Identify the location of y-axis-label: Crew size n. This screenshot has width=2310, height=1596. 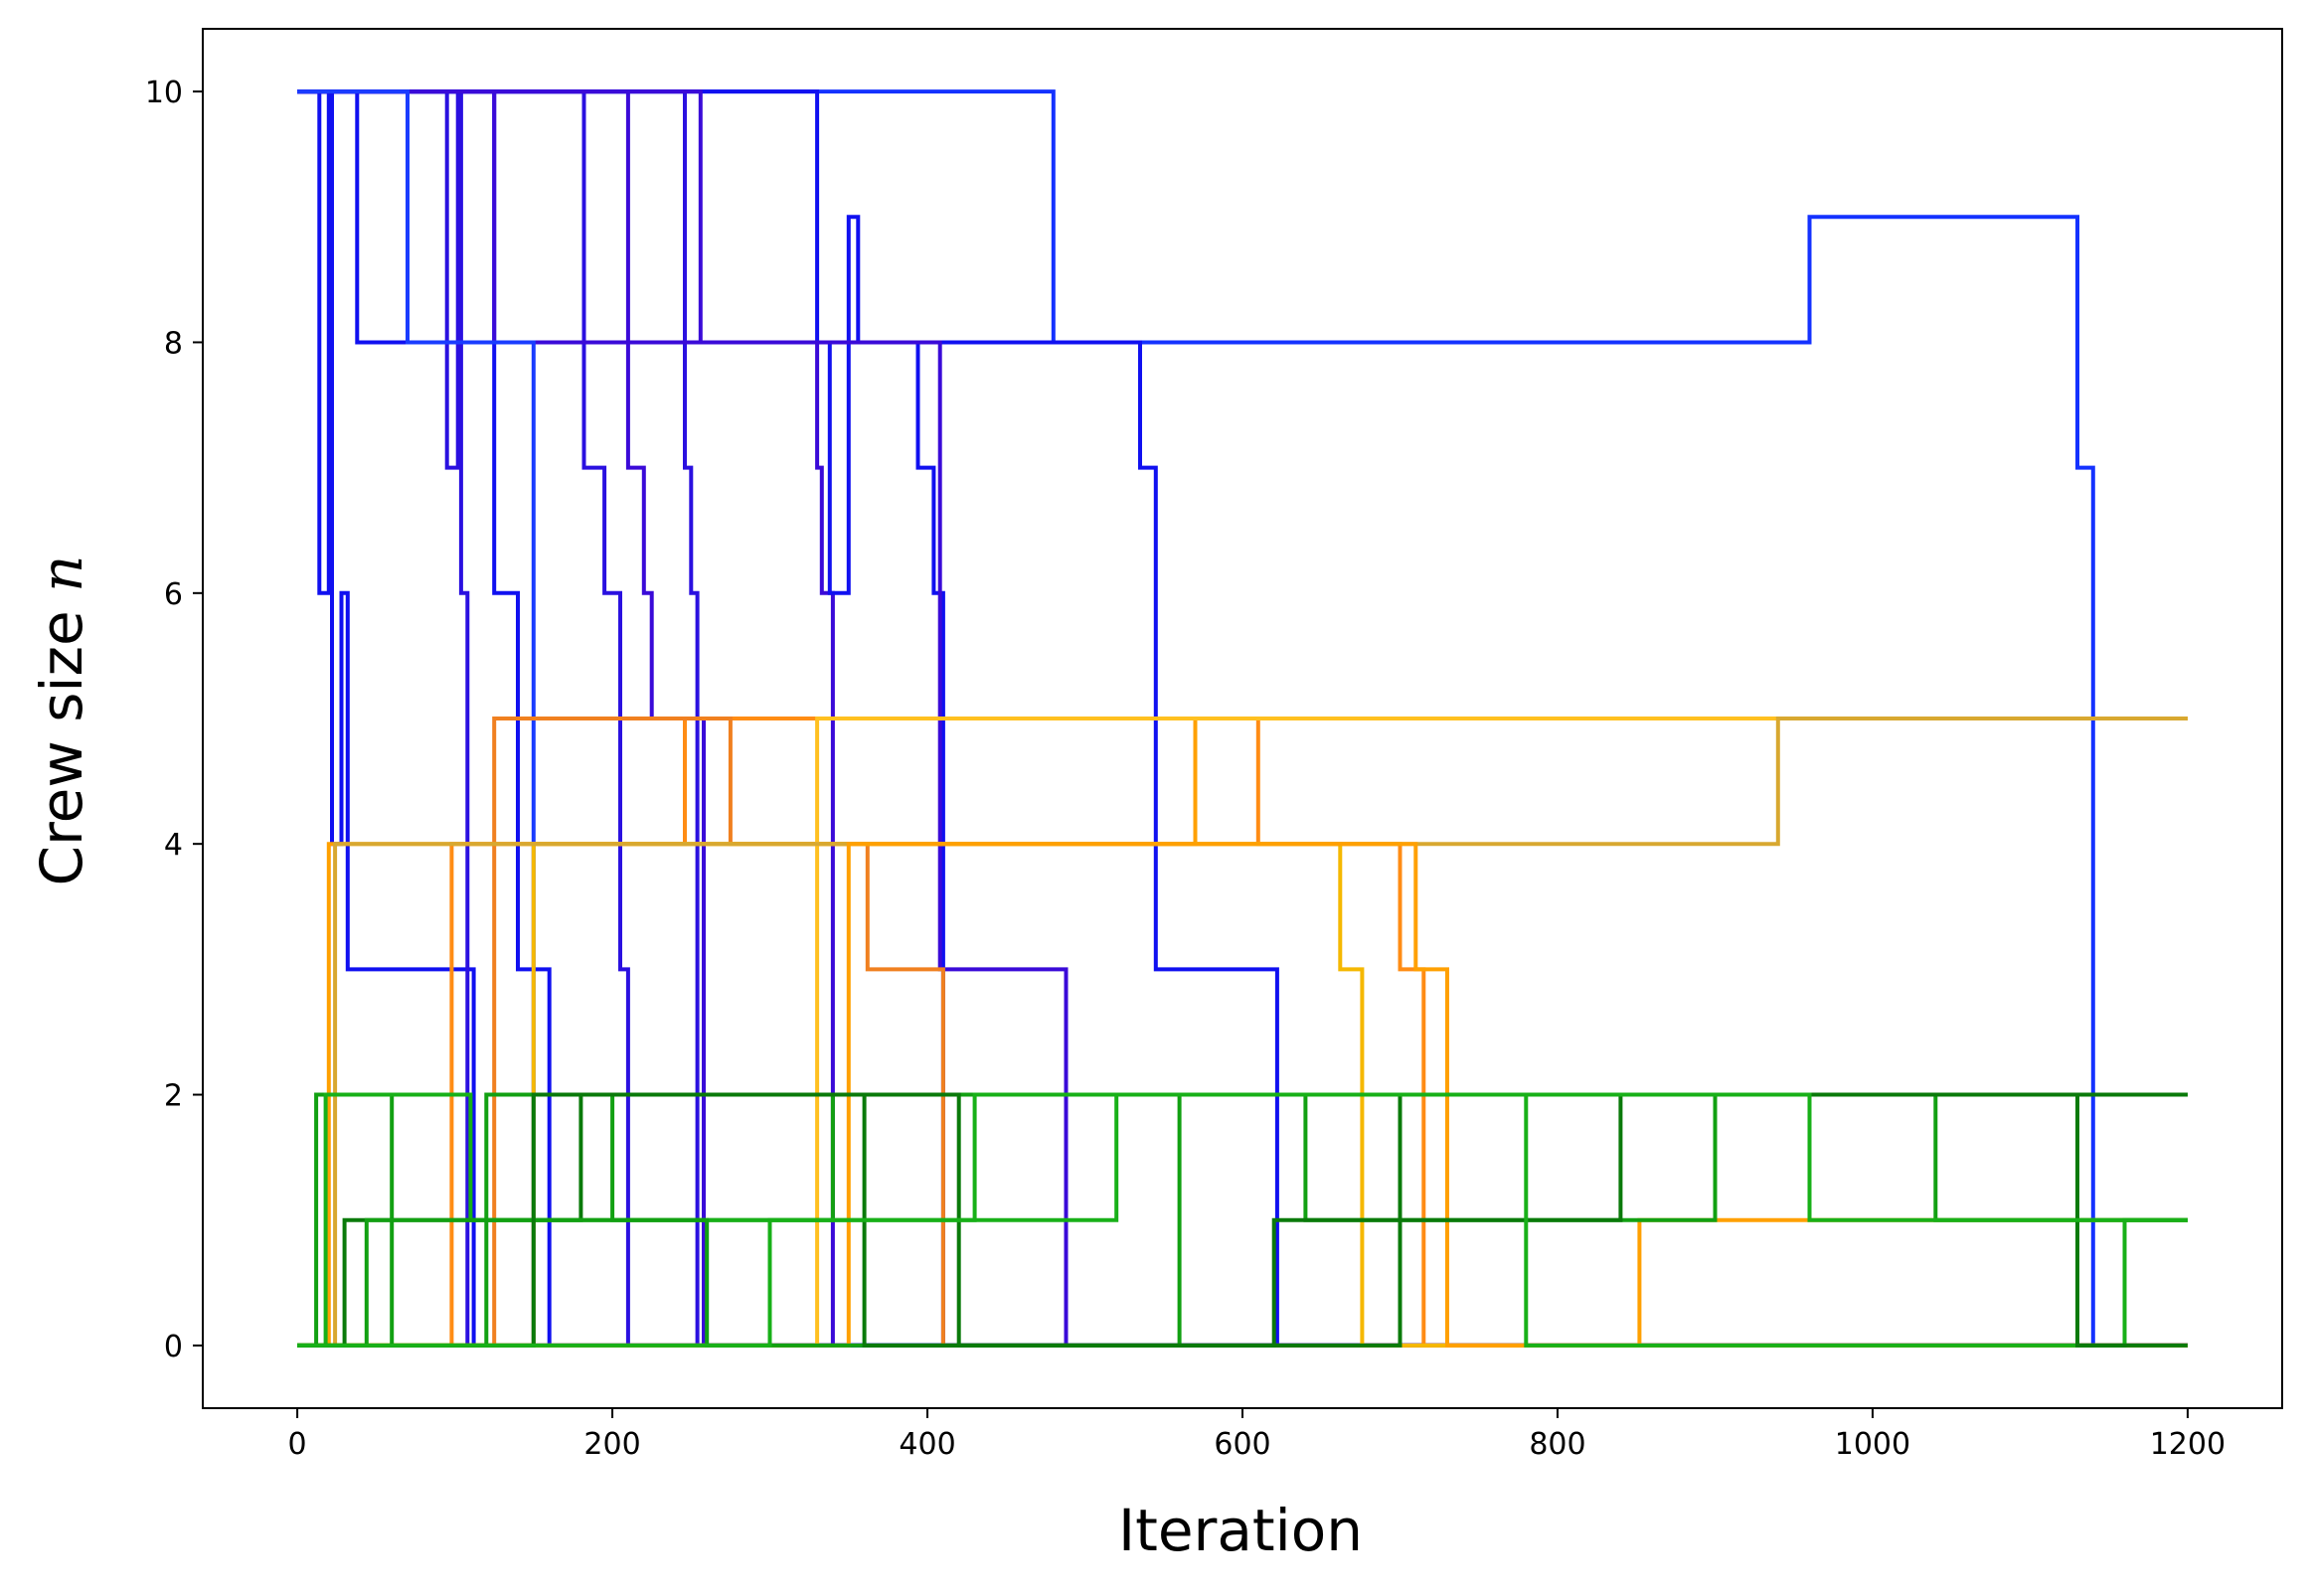
(62, 721).